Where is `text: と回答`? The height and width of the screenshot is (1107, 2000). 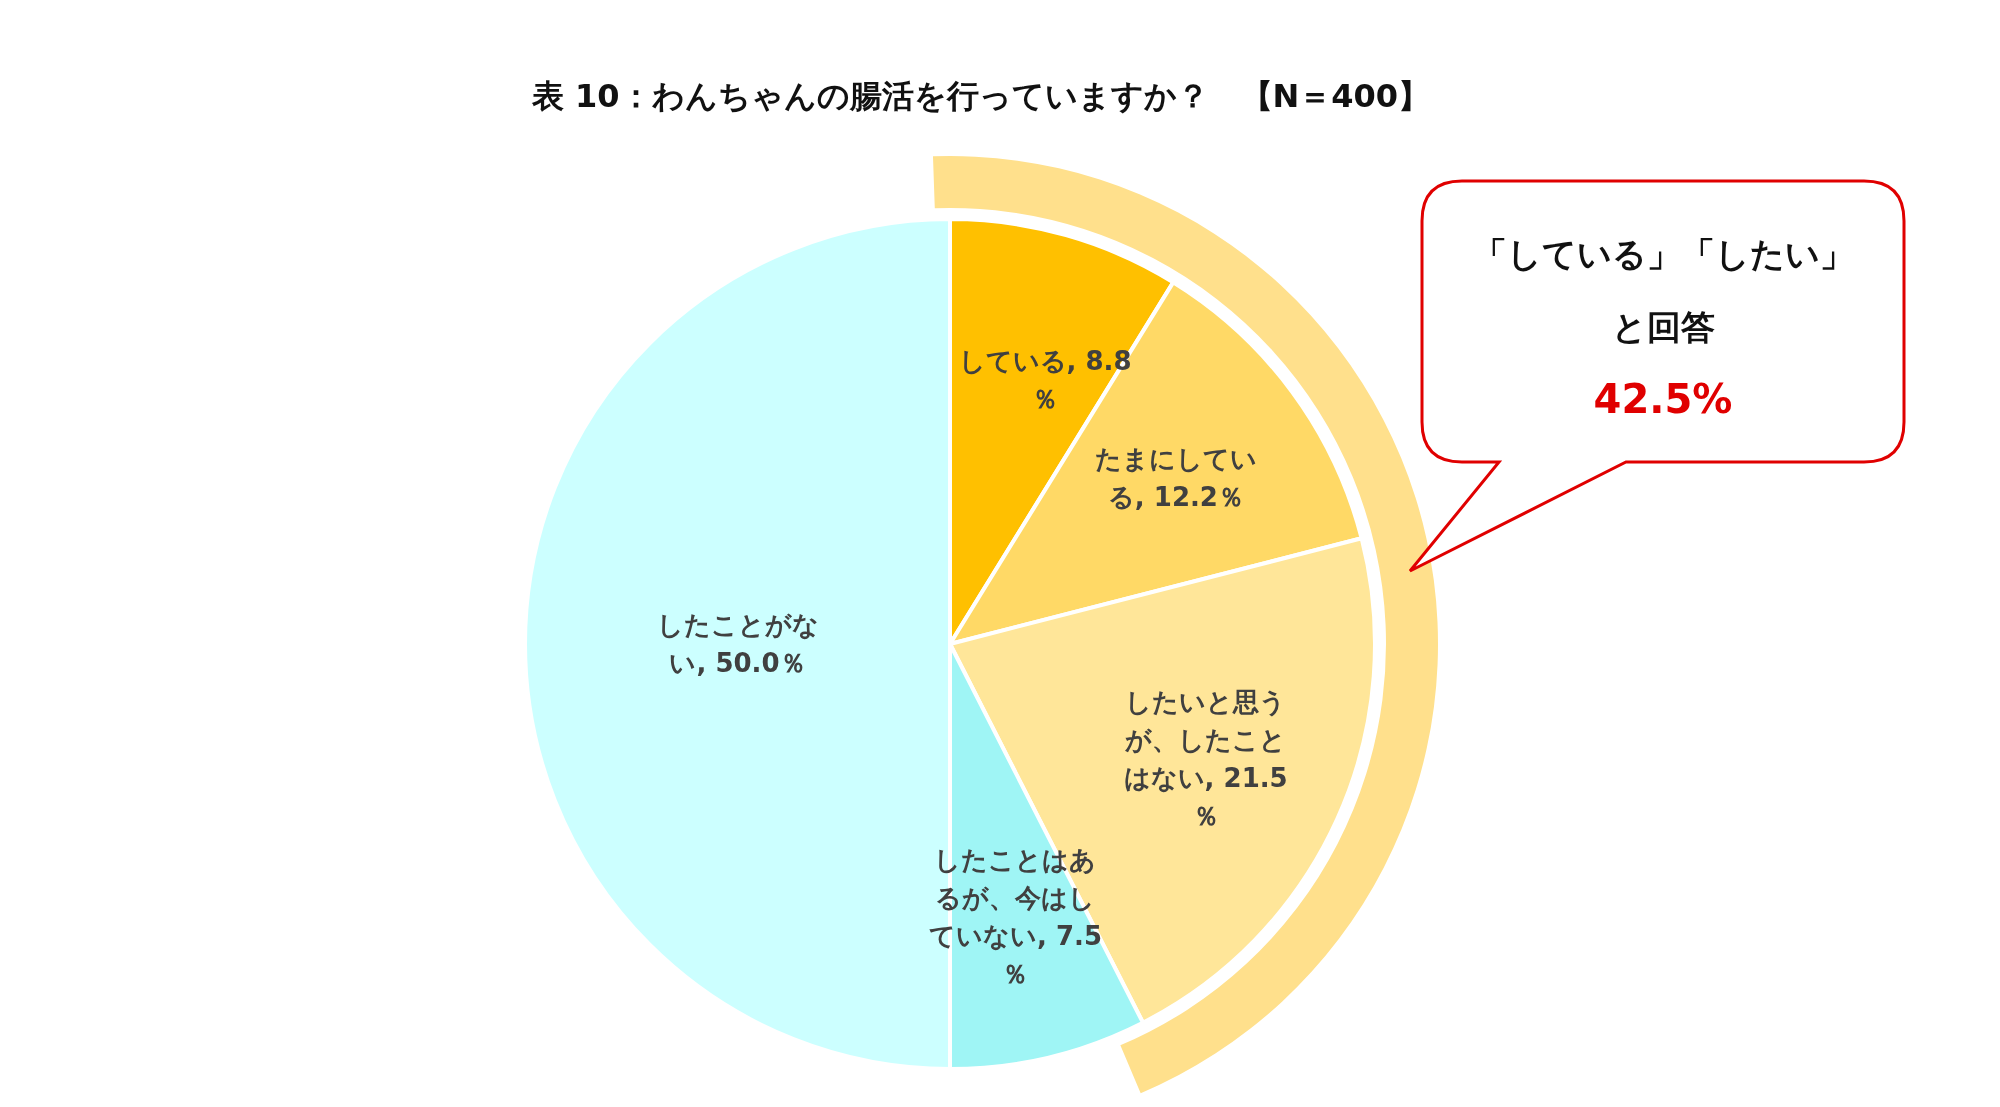 text: と回答 is located at coordinates (1663, 327).